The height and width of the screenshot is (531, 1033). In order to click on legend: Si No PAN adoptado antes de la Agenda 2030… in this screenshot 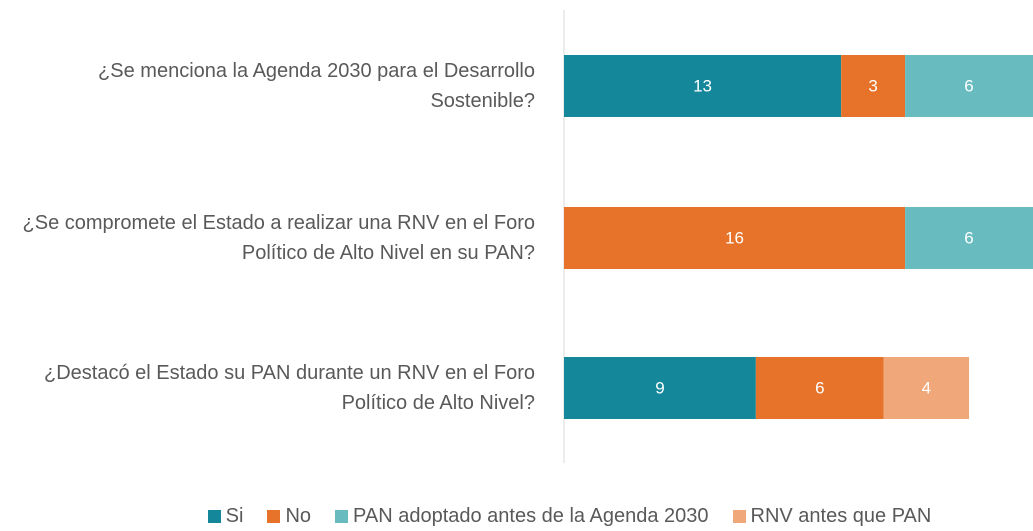, I will do `click(516, 516)`.